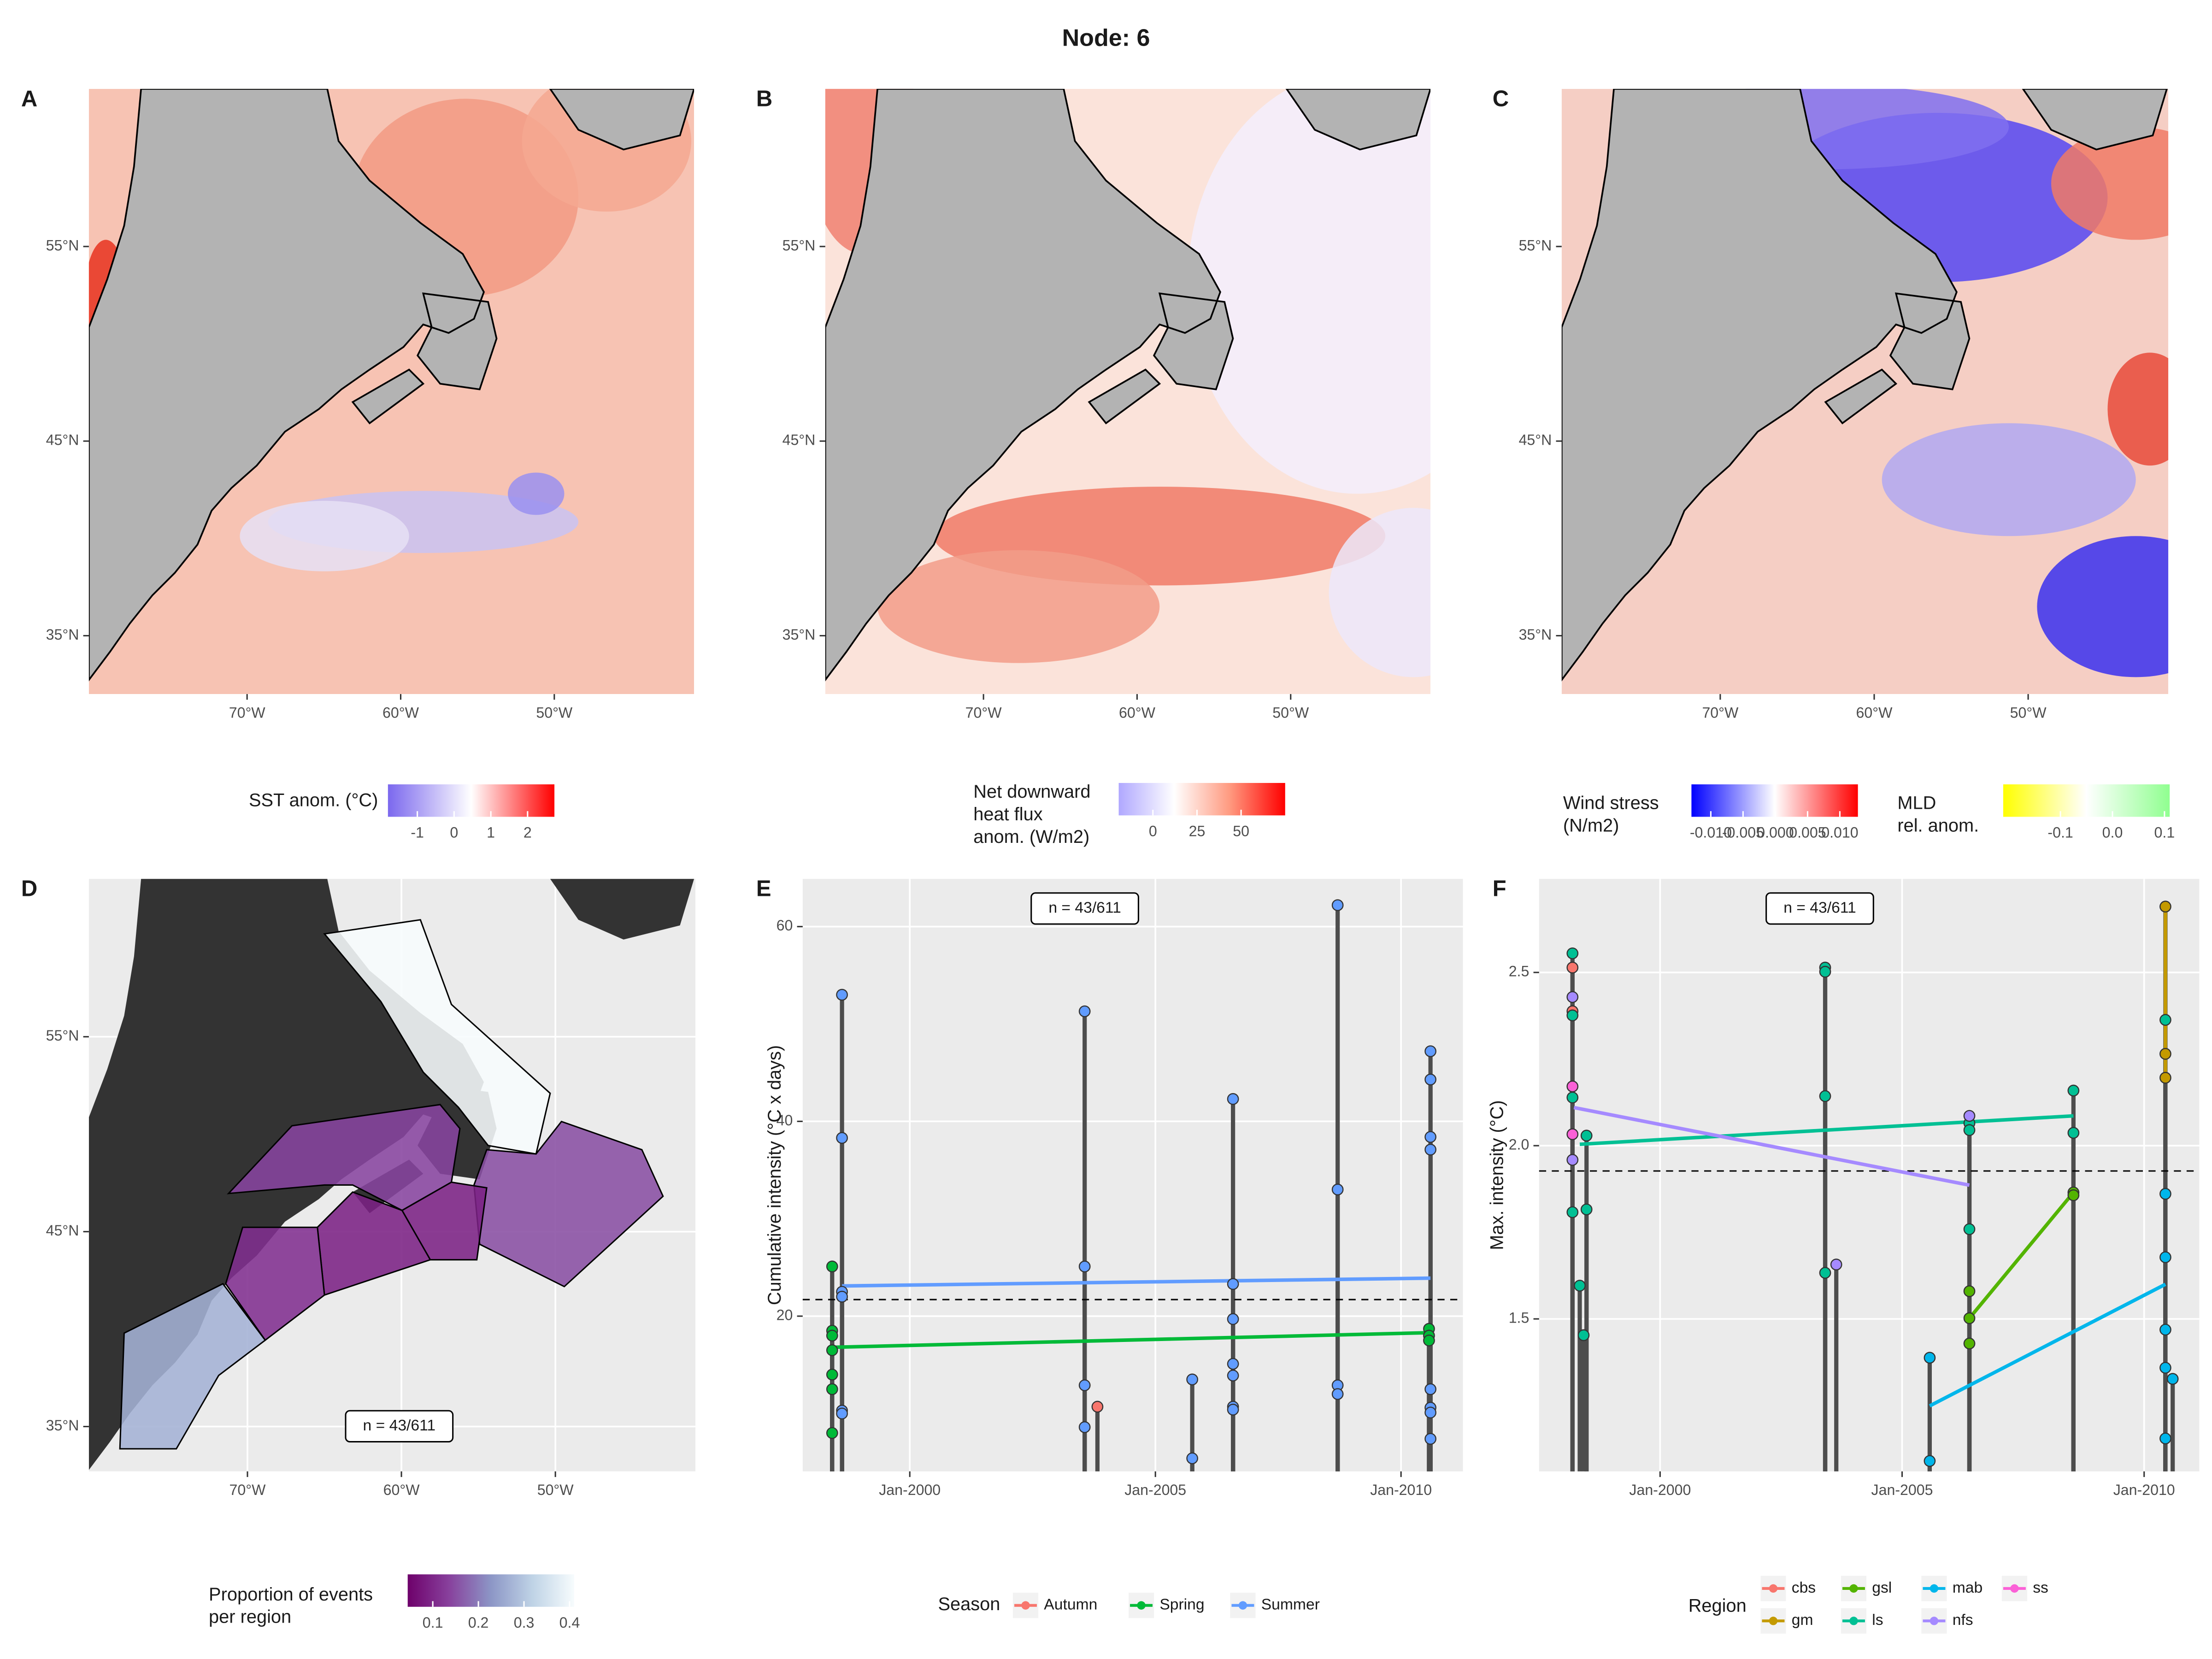 The width and height of the screenshot is (2212, 1659). I want to click on y-axis-title: Cumulative intensity (°C x days), so click(775, 1175).